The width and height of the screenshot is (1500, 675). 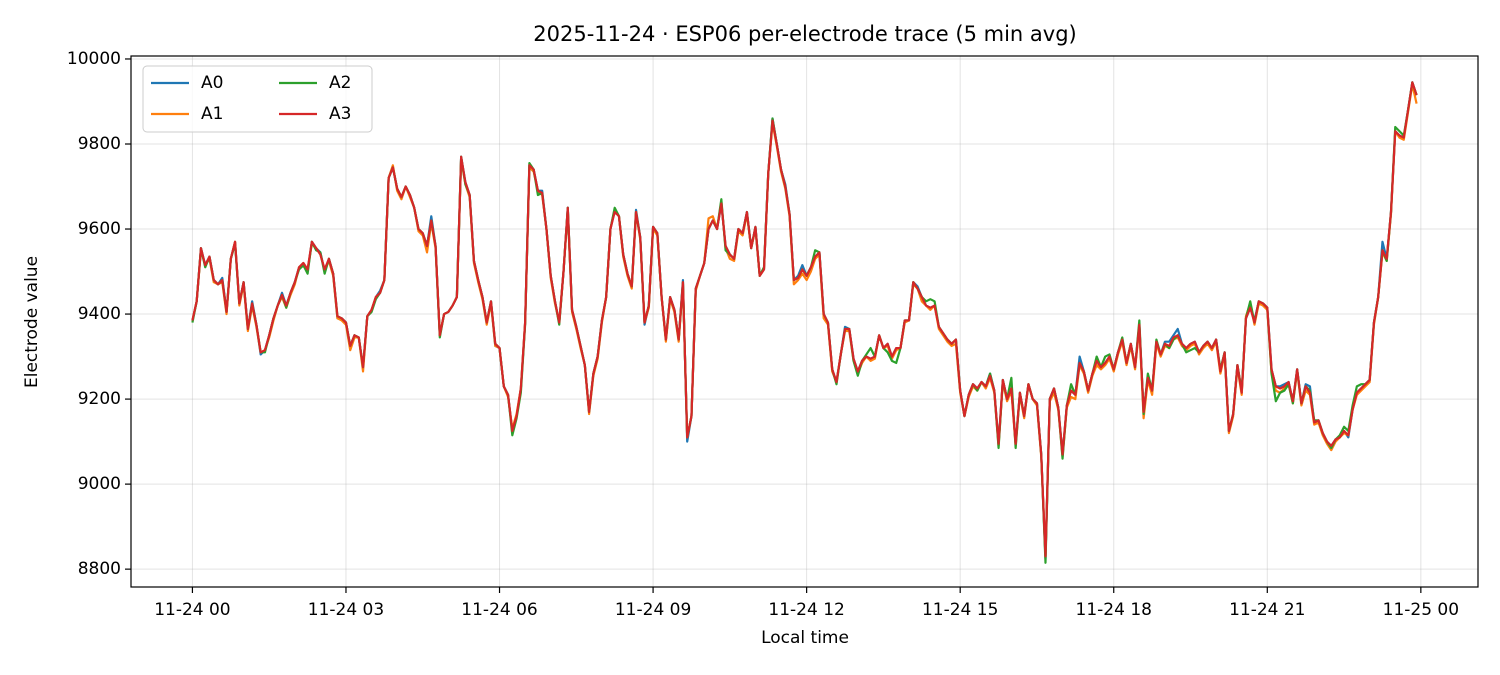 What do you see at coordinates (1421, 610) in the screenshot?
I see `x-tick-label: 11-25 00` at bounding box center [1421, 610].